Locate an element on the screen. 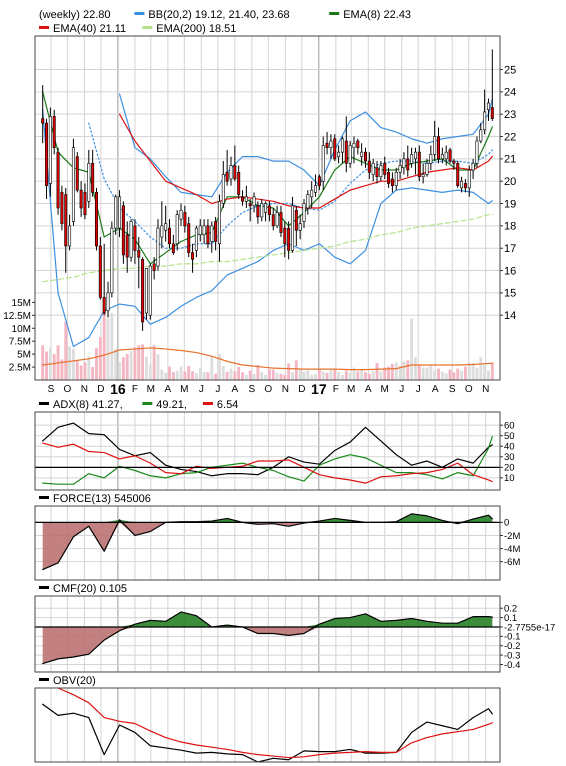 The height and width of the screenshot is (766, 566). y-tick-label: -0.1 is located at coordinates (512, 637).